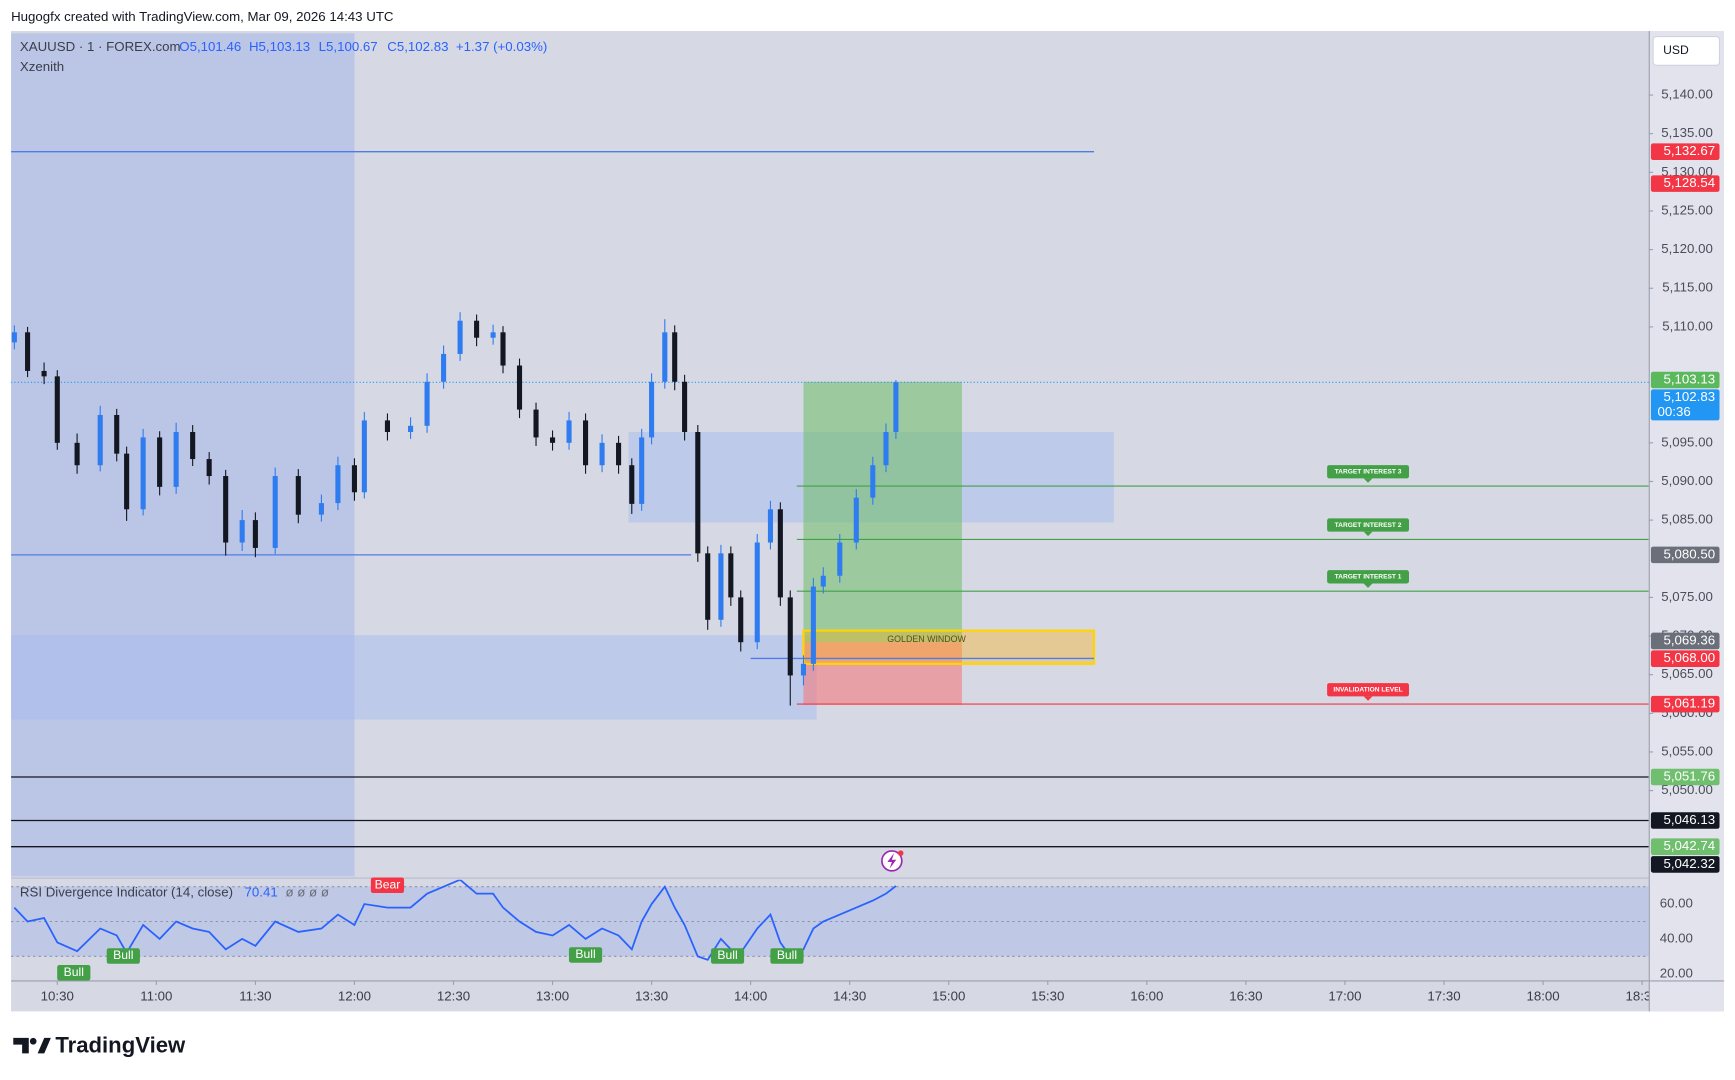 This screenshot has height=1080, width=1735. Describe the element at coordinates (651, 995) in the screenshot. I see `x-tick-label: 13:30` at that location.